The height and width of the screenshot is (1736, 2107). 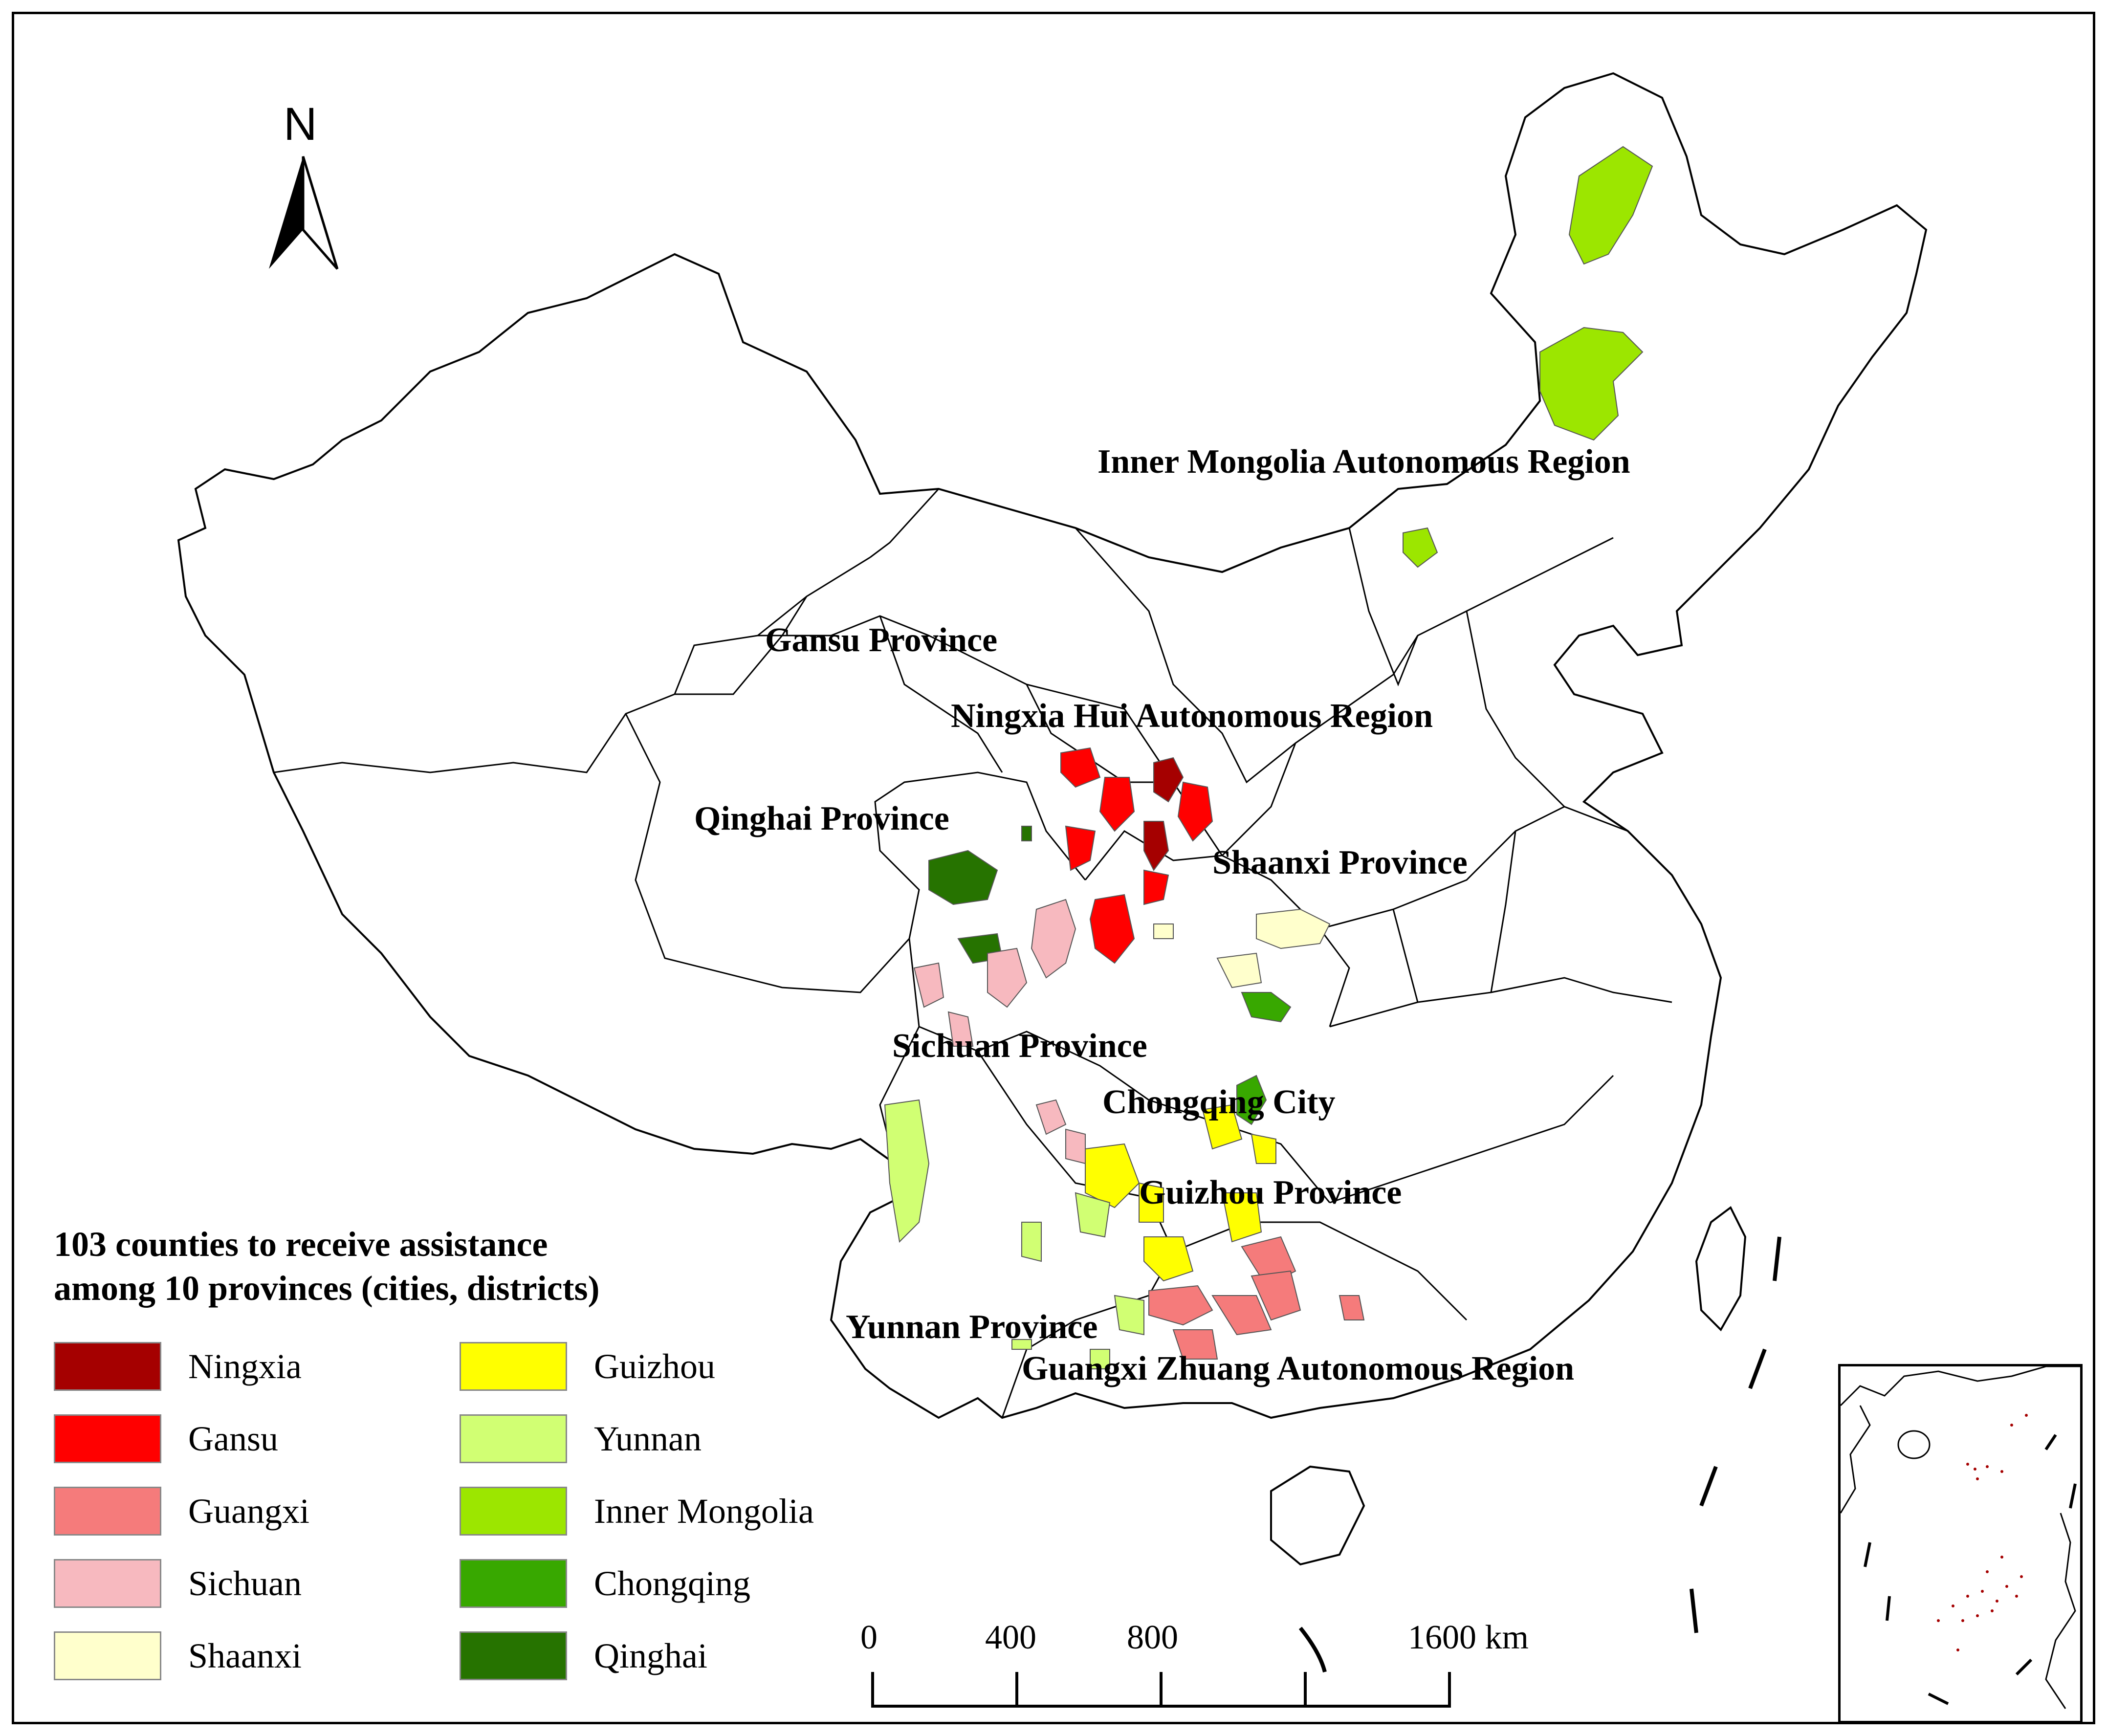 I want to click on legend-title-line2: among 10 provinces (cities, districts), so click(x=327, y=1288).